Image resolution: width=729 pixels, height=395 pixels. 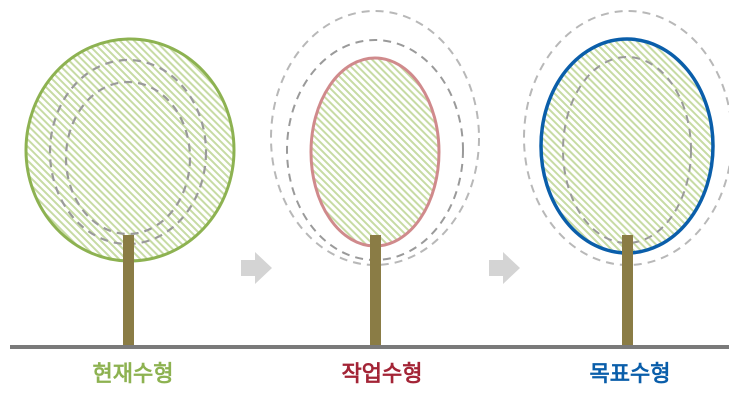 I want to click on work-trunk, so click(x=375, y=290).